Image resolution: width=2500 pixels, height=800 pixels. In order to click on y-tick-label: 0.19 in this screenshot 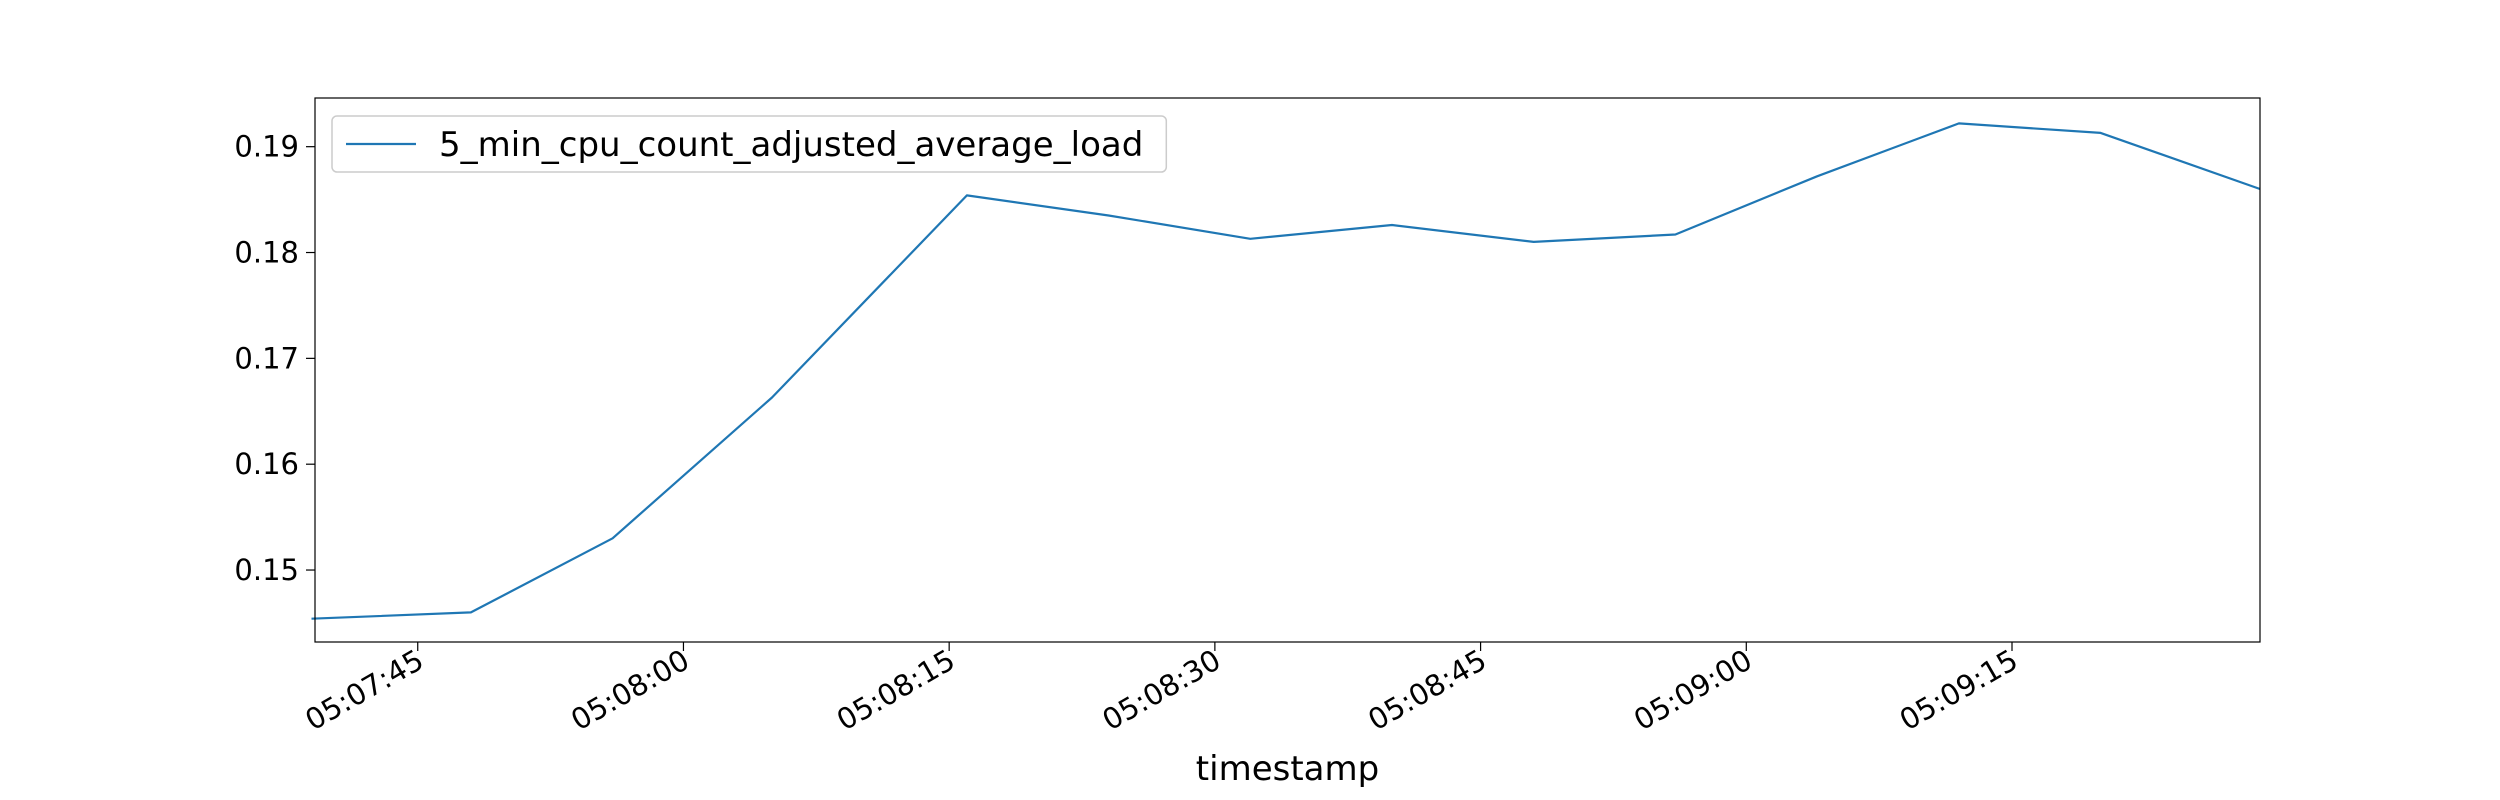, I will do `click(266, 147)`.